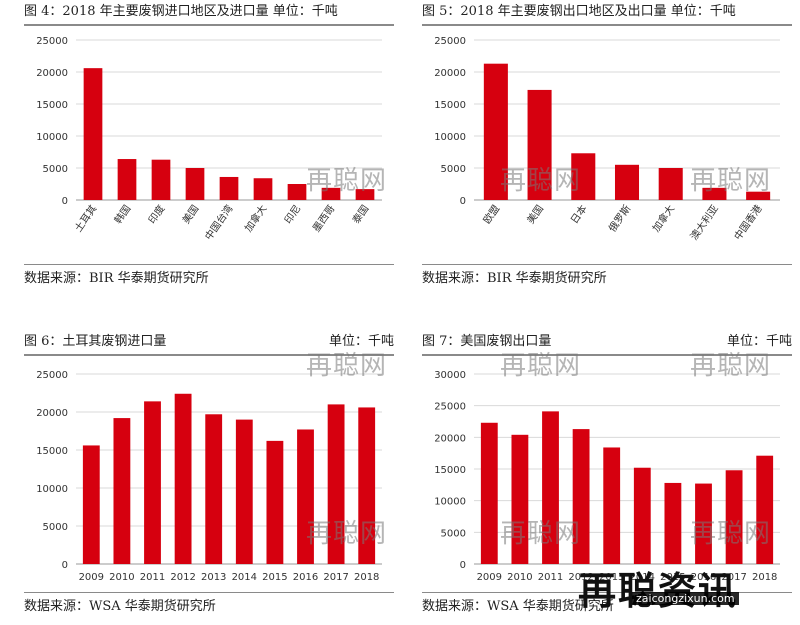 Image resolution: width=800 pixels, height=625 pixels. What do you see at coordinates (219, 222) in the screenshot?
I see `x-tick-label: 中国台湾` at bounding box center [219, 222].